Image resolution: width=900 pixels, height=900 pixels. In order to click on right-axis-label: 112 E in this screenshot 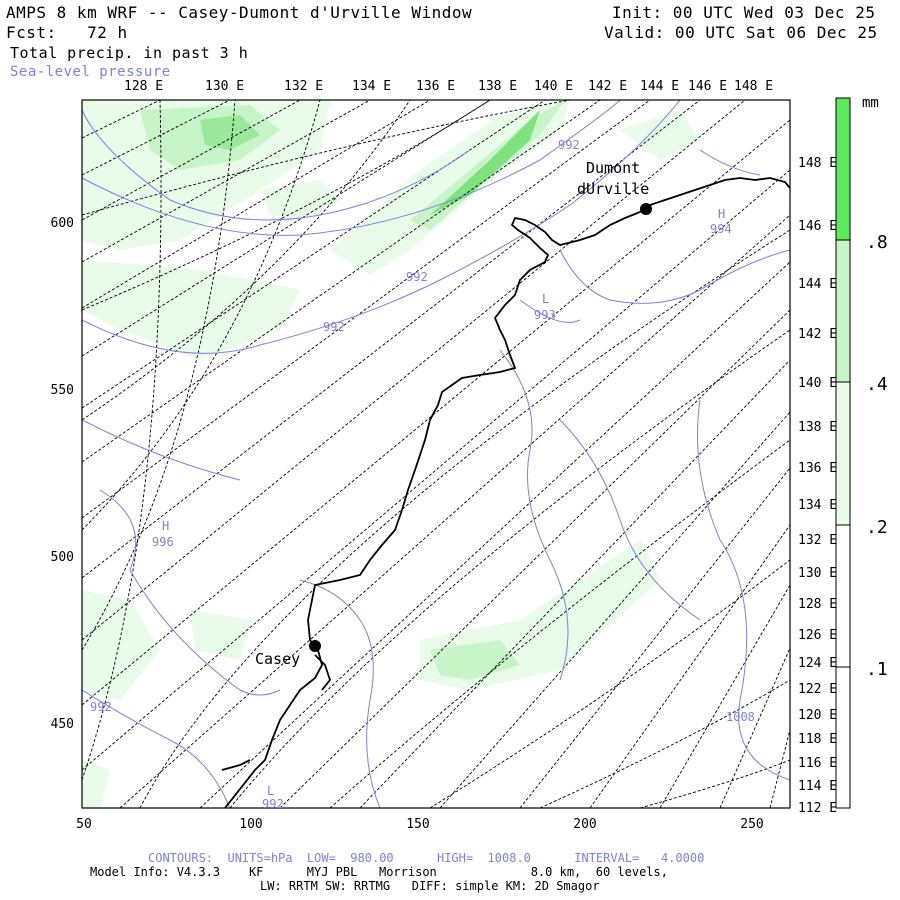, I will do `click(817, 808)`.